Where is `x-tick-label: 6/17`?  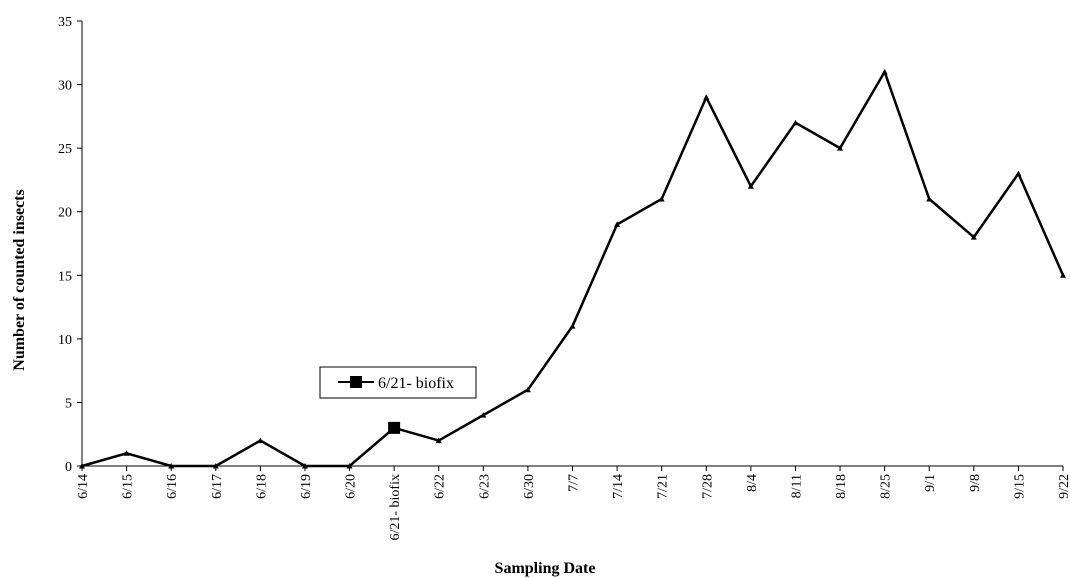
x-tick-label: 6/17 is located at coordinates (217, 486).